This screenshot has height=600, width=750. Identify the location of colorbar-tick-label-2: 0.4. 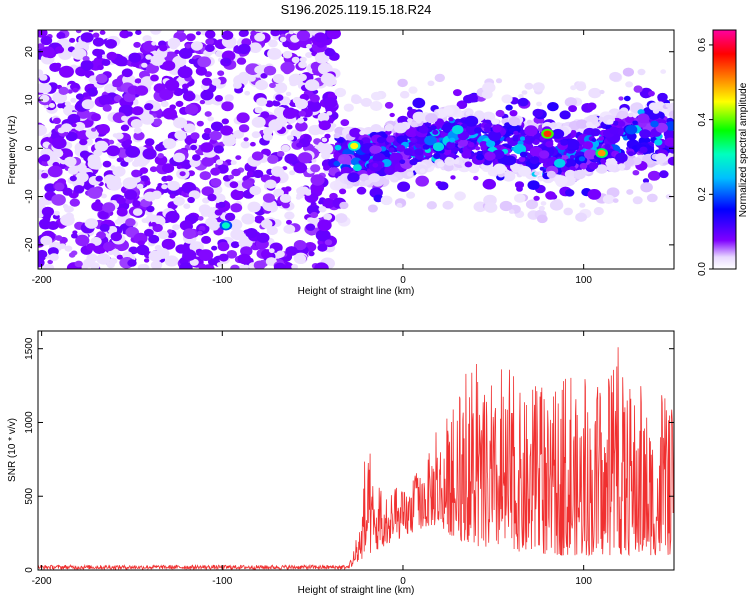
(702, 119).